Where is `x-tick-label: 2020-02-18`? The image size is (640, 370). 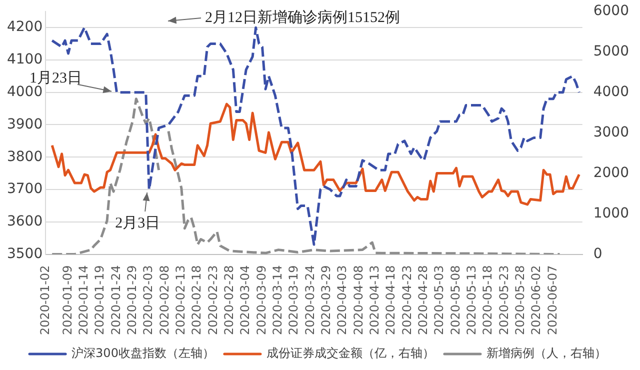 x-tick-label: 2020-02-18 is located at coordinates (197, 300).